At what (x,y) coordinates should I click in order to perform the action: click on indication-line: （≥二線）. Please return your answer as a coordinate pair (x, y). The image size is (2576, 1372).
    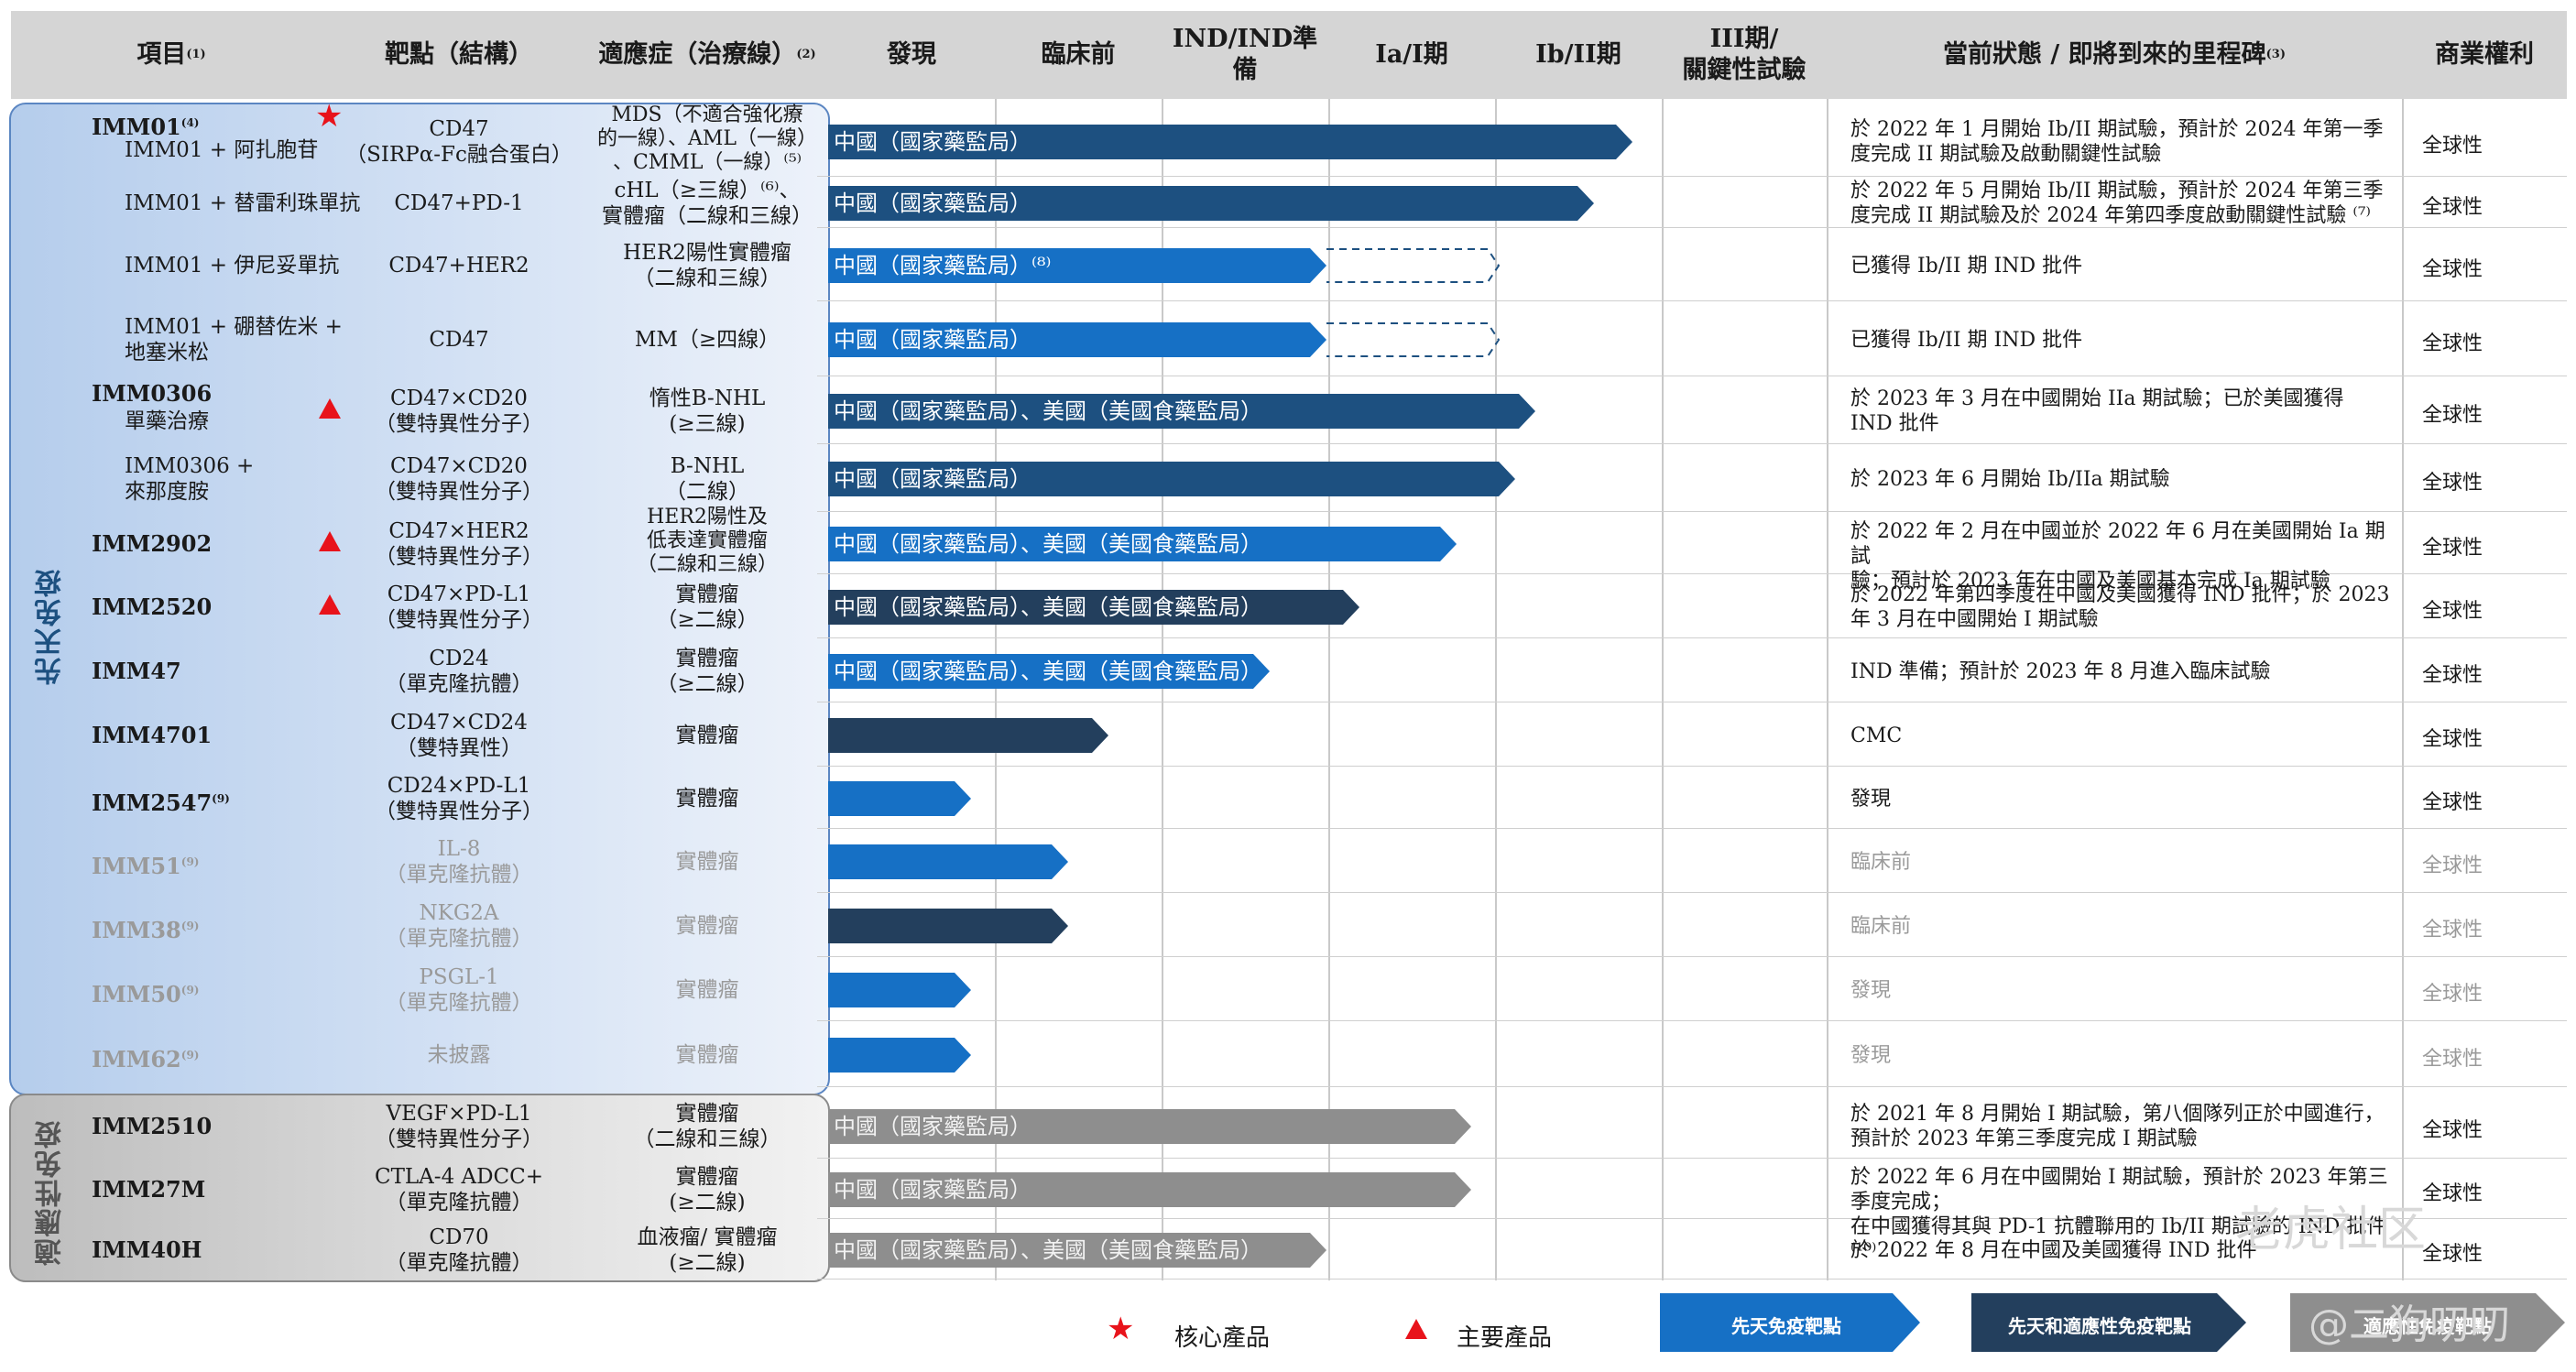
    Looking at the image, I should click on (708, 620).